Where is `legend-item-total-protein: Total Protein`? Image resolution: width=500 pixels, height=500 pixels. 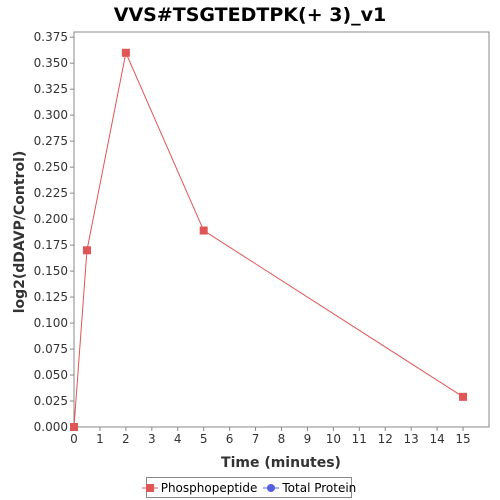 legend-item-total-protein: Total Protein is located at coordinates (309, 488).